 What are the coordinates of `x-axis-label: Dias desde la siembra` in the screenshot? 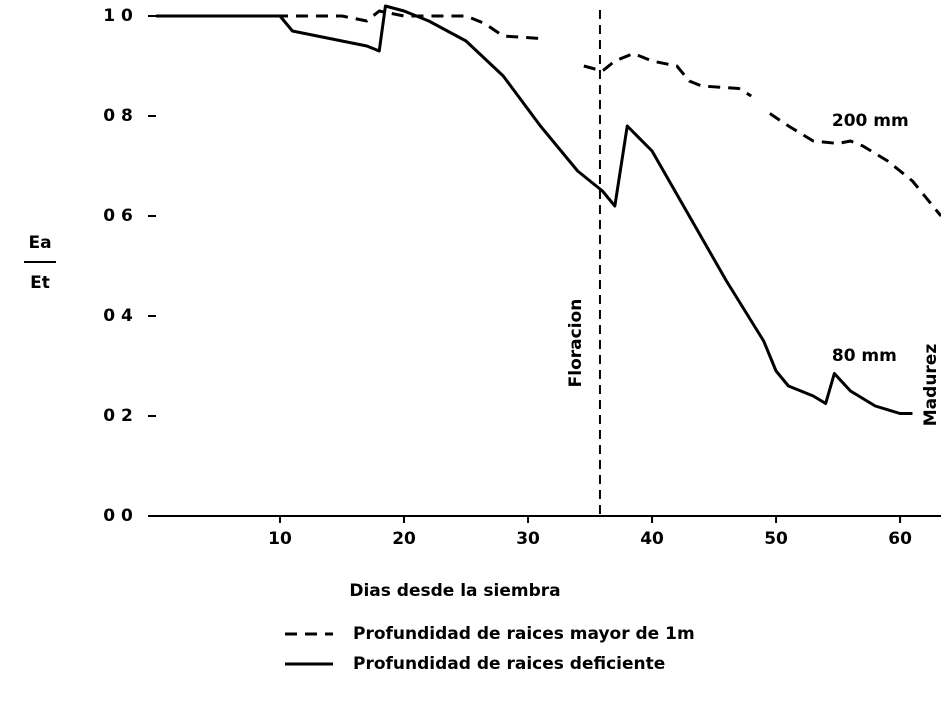 It's located at (454, 591).